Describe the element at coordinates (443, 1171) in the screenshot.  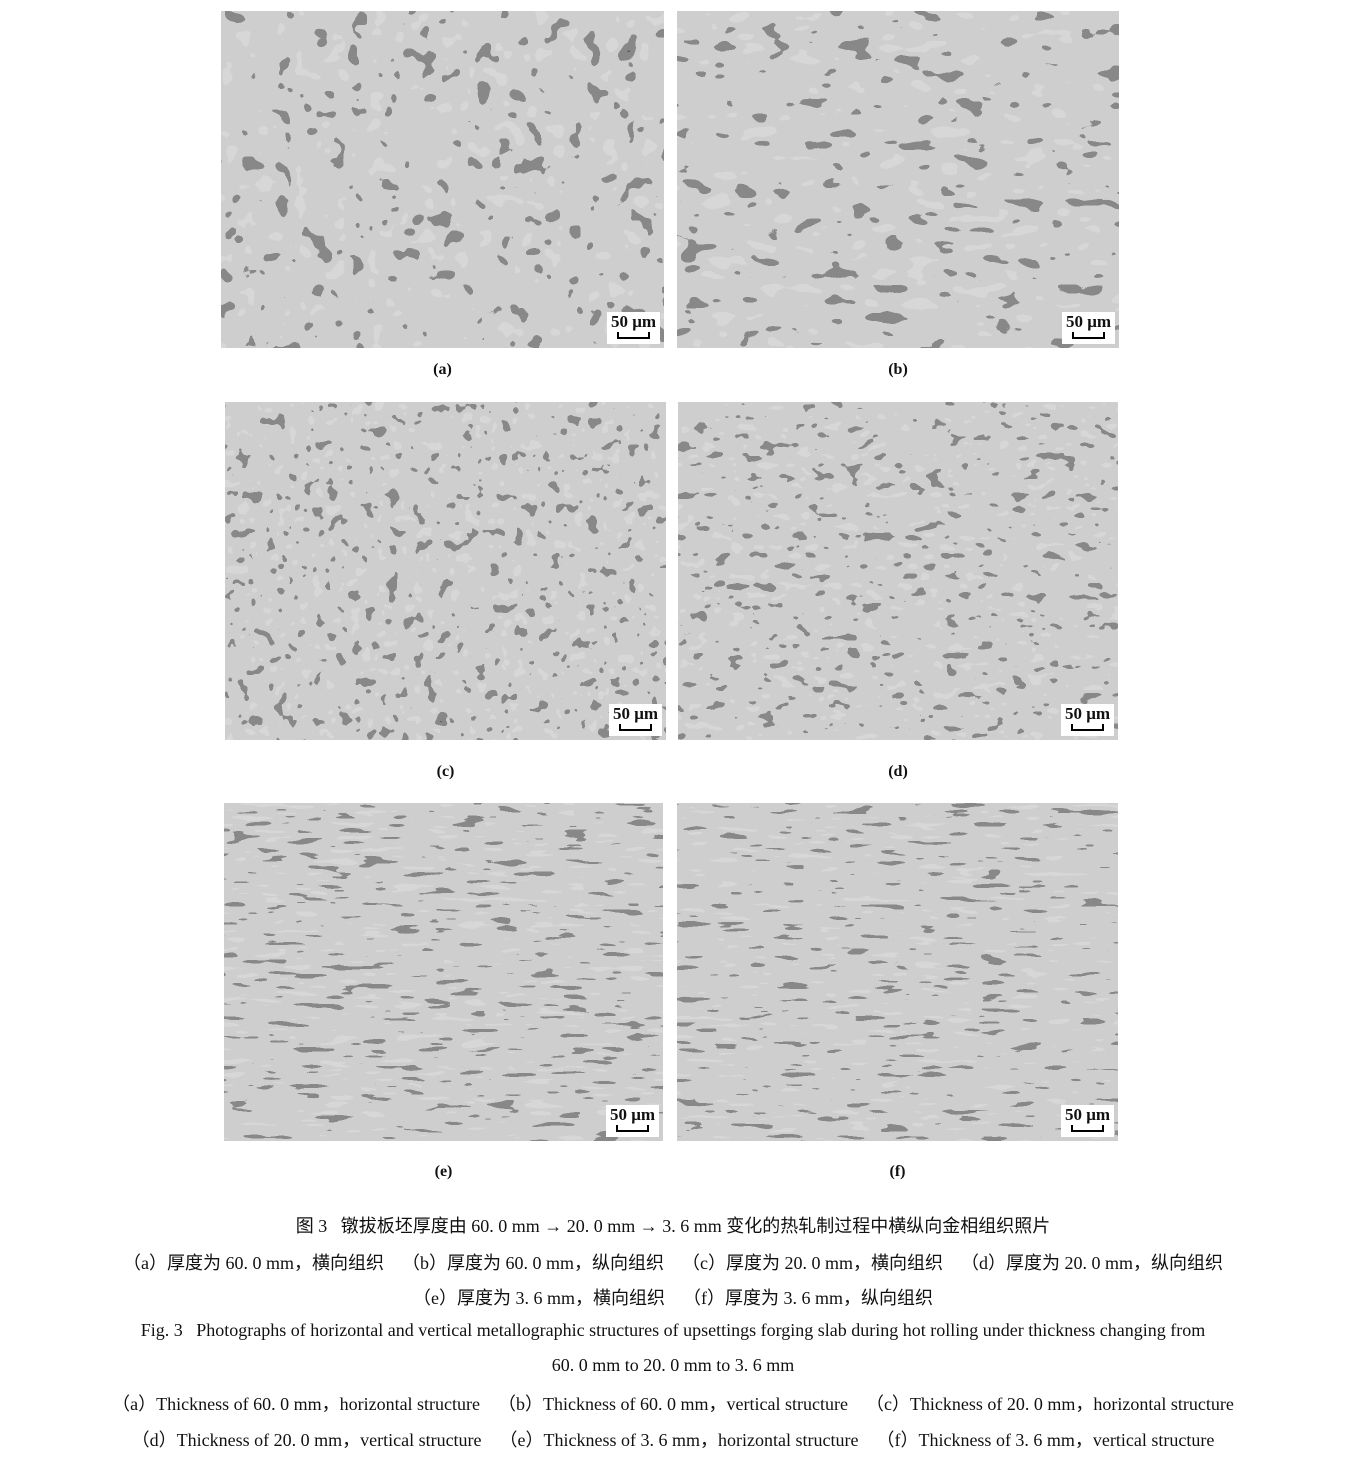
I see `panel-label: (e)` at that location.